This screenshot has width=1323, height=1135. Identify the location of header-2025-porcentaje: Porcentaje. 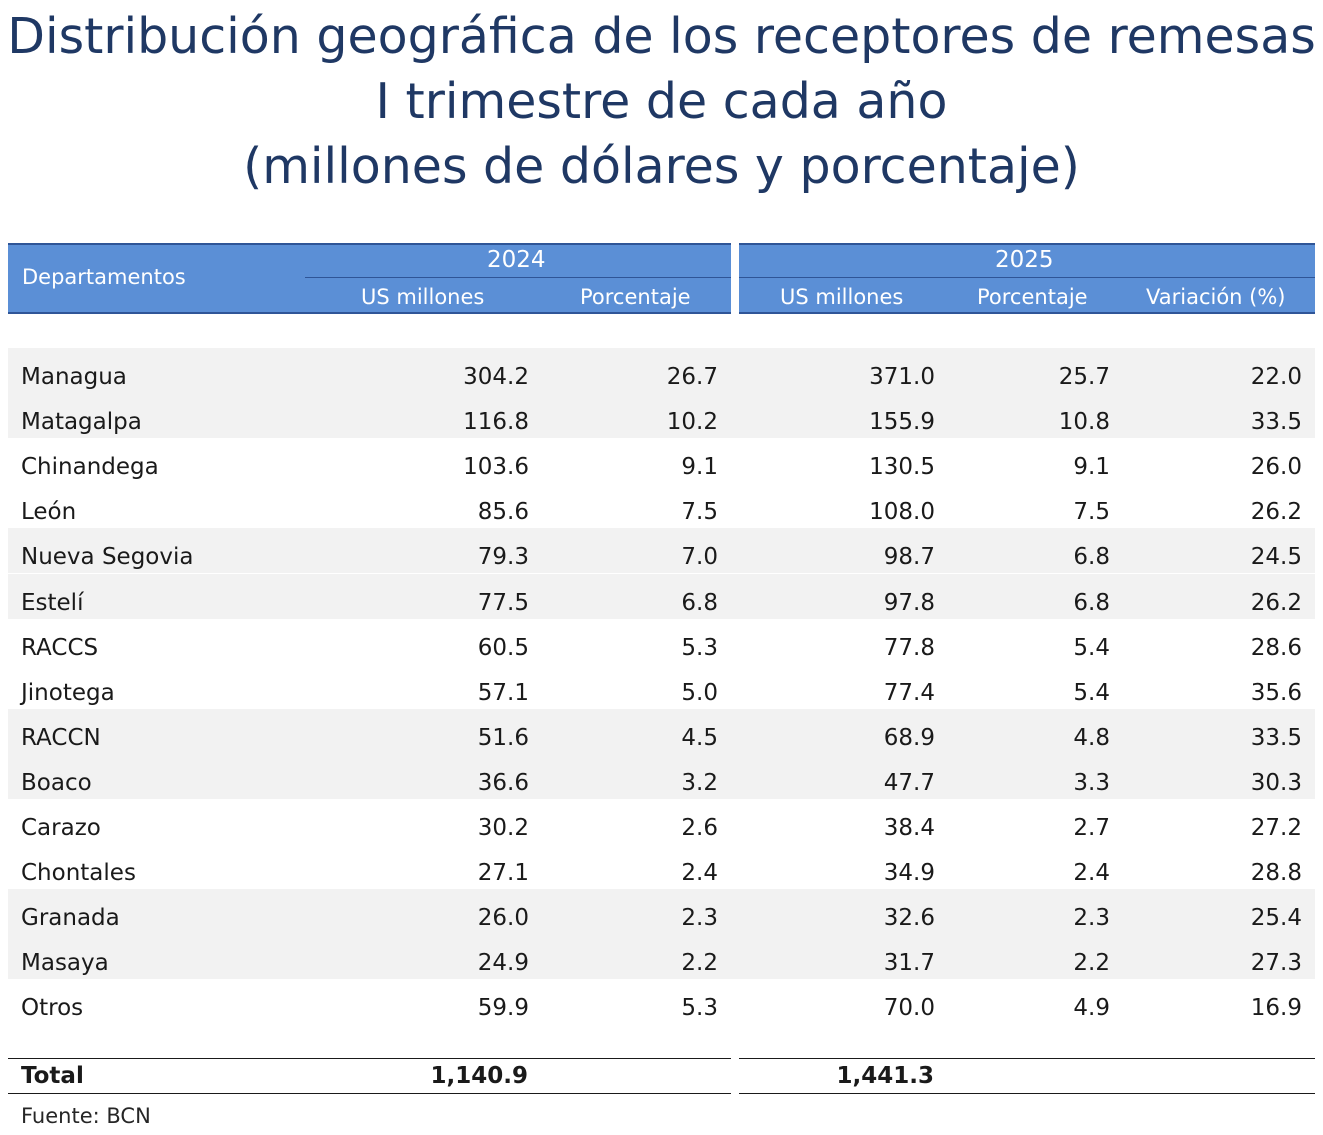
(1032, 297).